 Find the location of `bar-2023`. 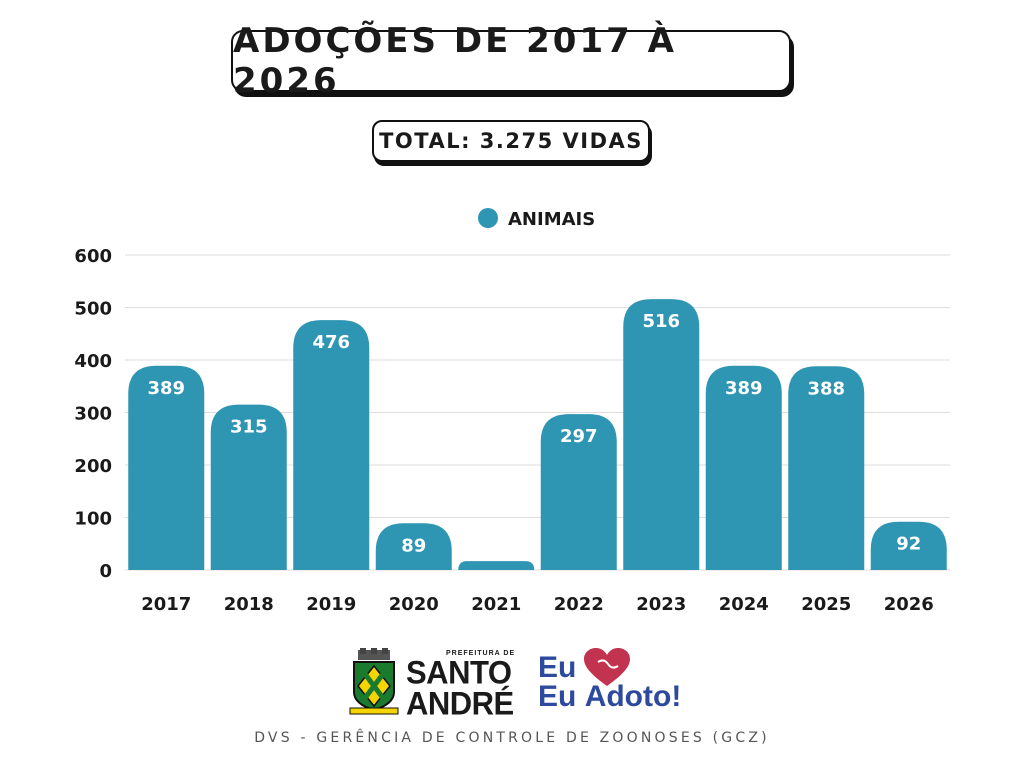

bar-2023 is located at coordinates (661, 434).